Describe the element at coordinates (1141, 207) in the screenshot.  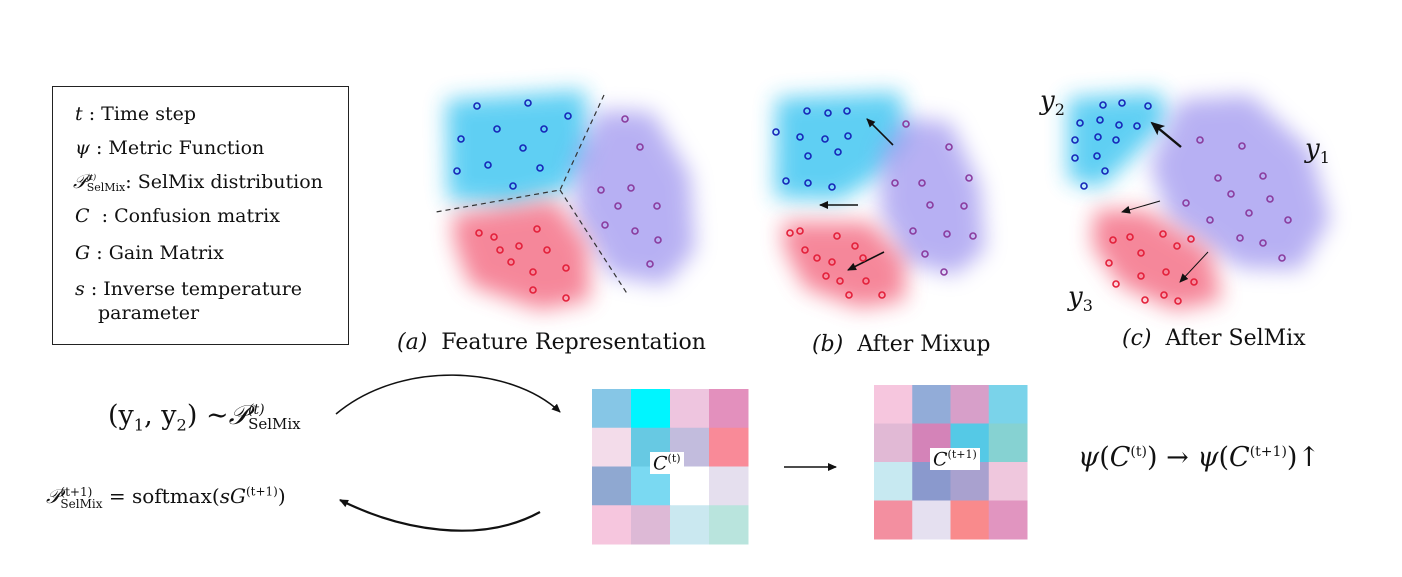
I see `arrow-c-left` at that location.